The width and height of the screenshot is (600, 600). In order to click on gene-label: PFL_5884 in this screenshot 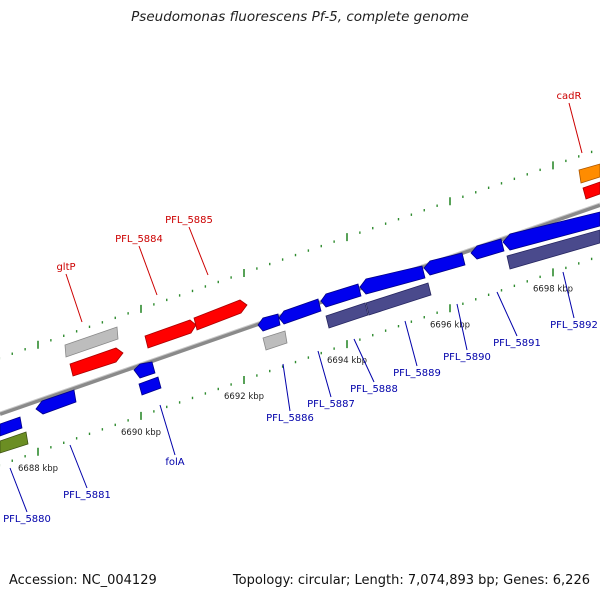, I will do `click(139, 239)`.